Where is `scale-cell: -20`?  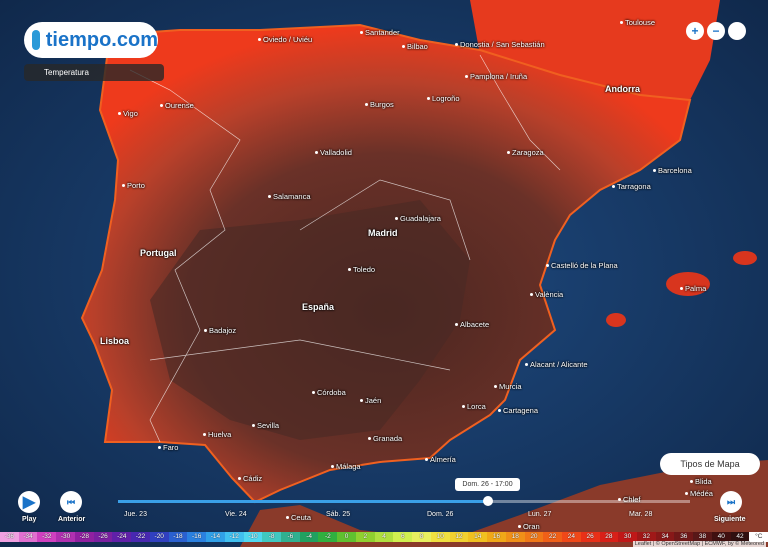 scale-cell: -20 is located at coordinates (159, 537).